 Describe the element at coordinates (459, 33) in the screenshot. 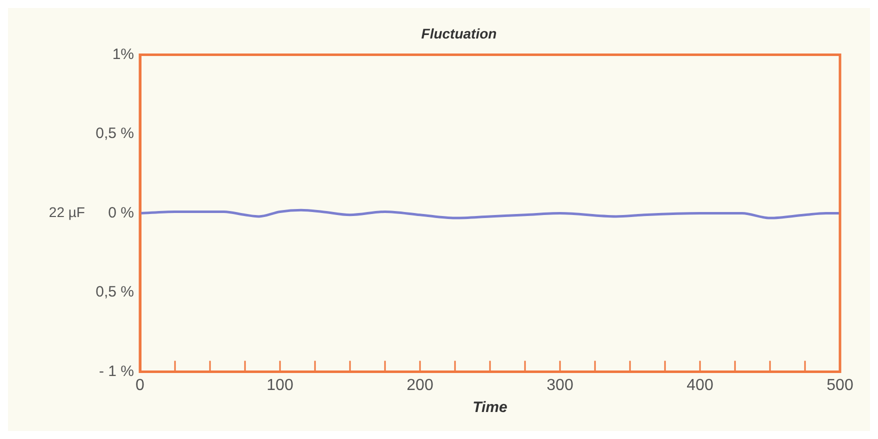

I see `chart-title: Fluctuation` at that location.